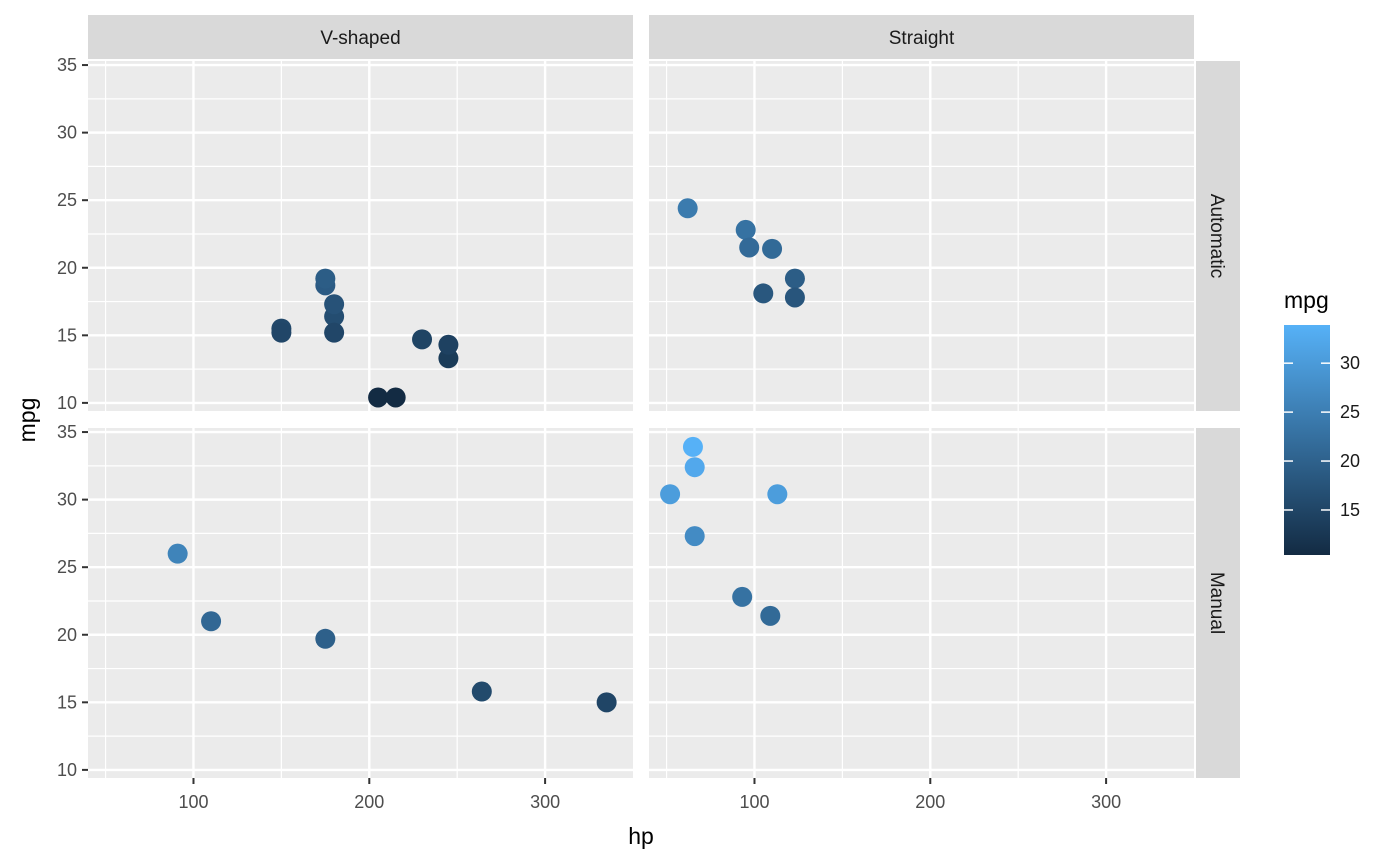  I want to click on strip-label: Automatic, so click(1216, 236).